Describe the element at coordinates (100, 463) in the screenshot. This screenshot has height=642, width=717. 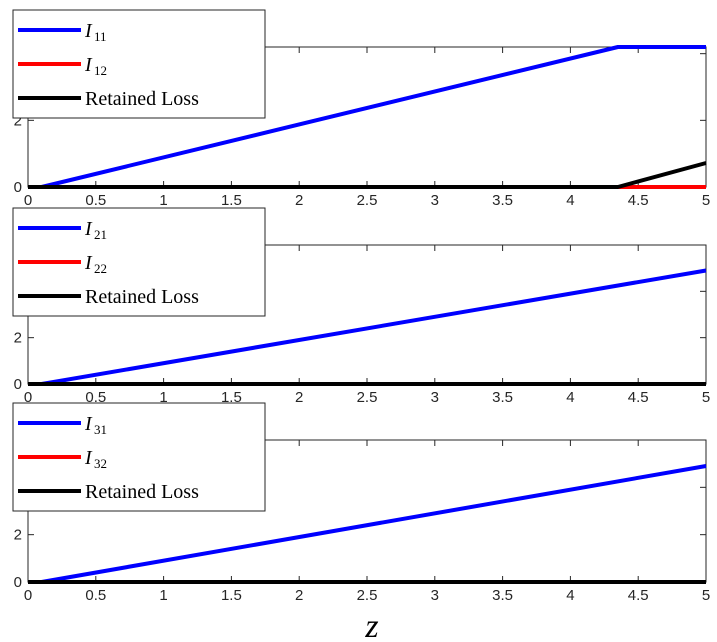
I see `legend-label-subscript: 32` at that location.